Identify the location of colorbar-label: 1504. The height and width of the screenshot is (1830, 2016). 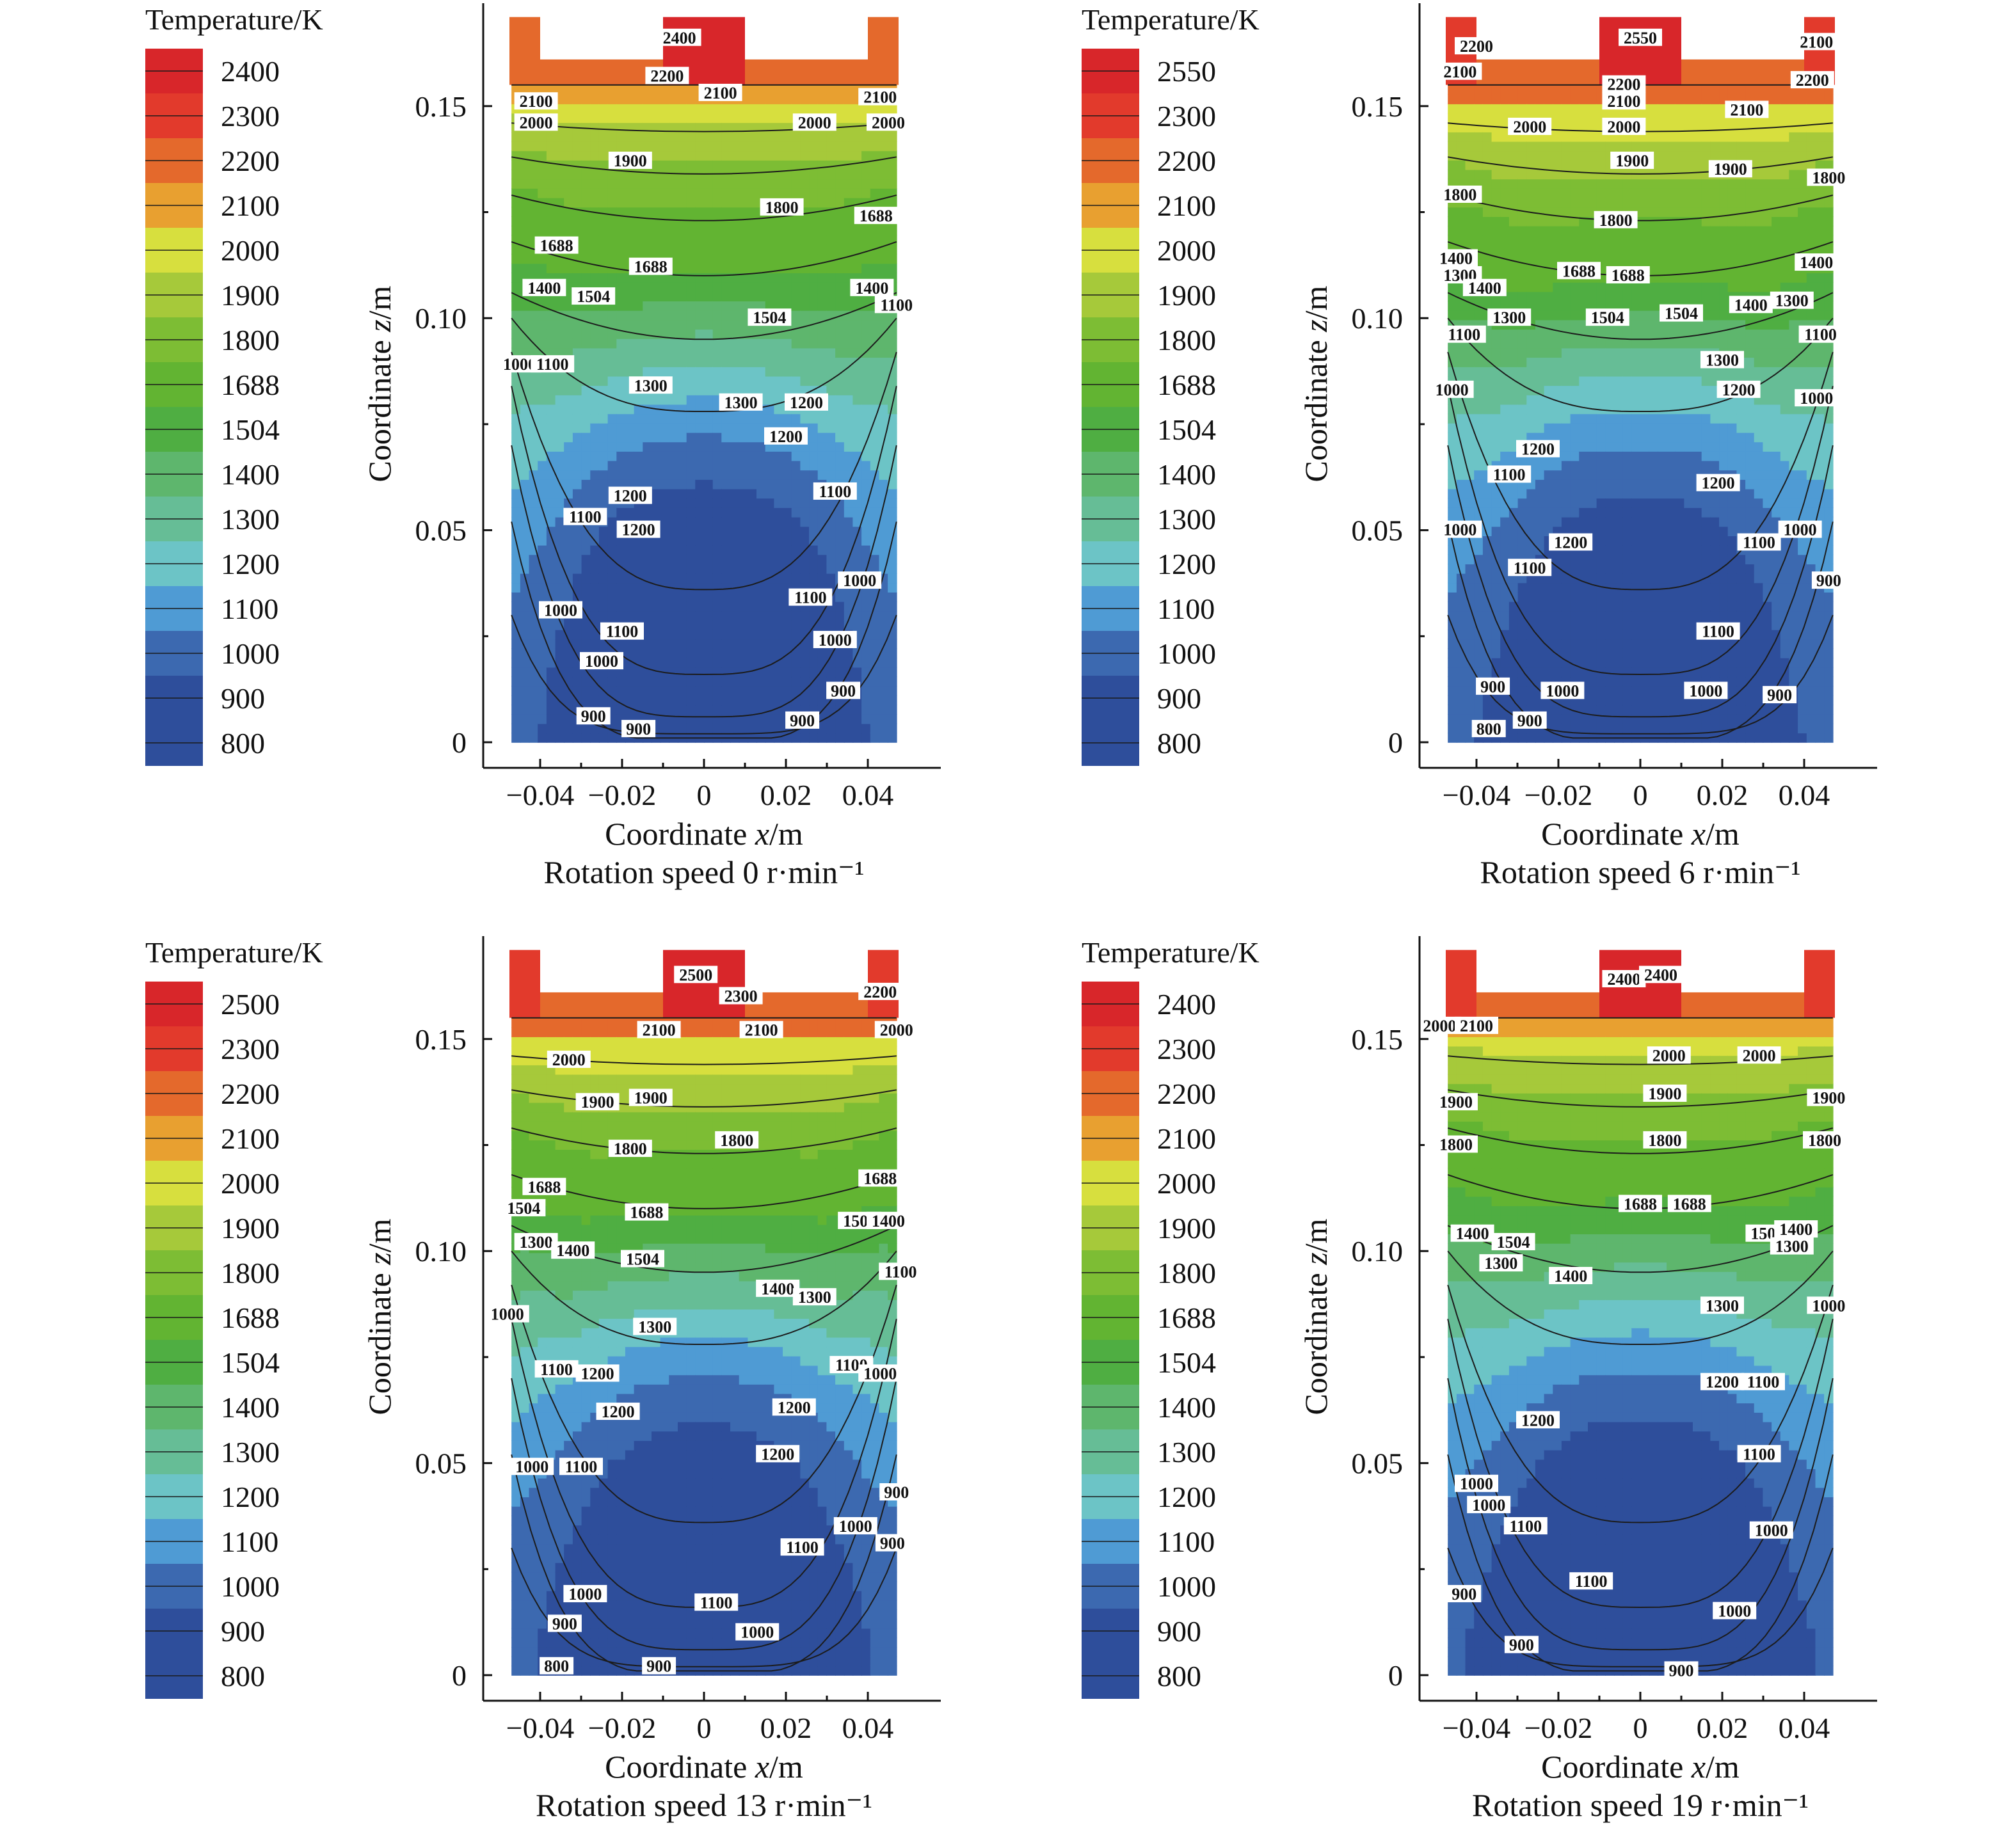
(250, 429).